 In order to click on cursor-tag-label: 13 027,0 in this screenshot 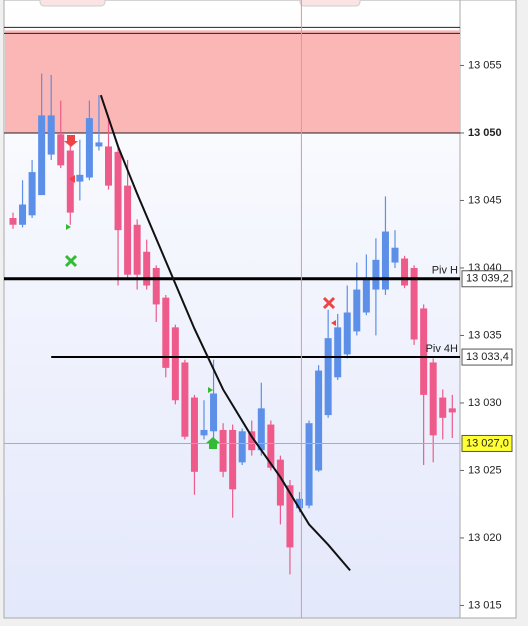, I will do `click(487, 443)`.